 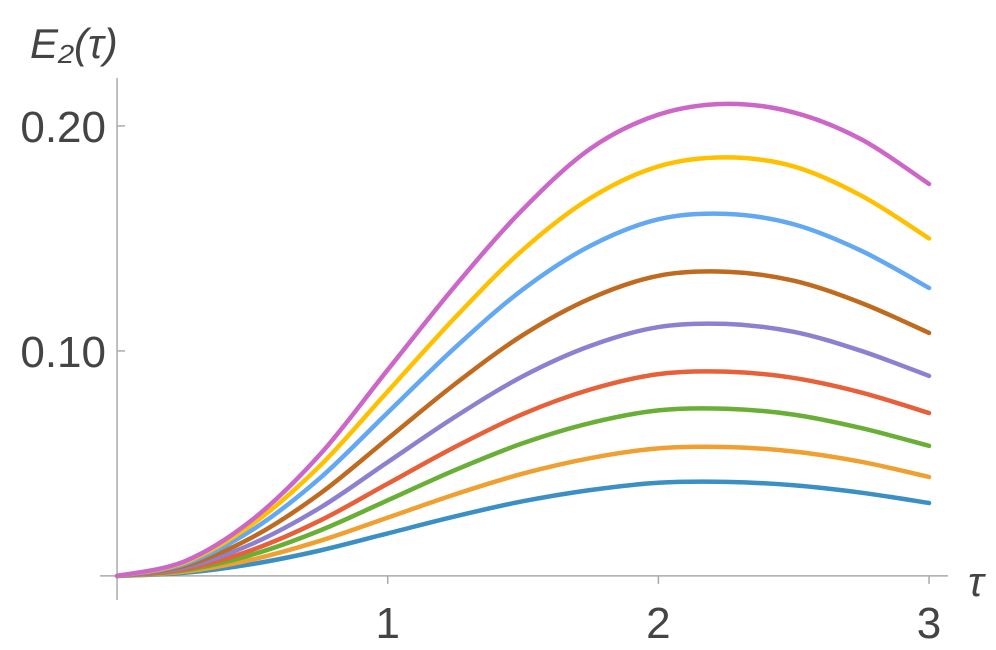 What do you see at coordinates (63, 127) in the screenshot?
I see `y-tick-label: 0.20` at bounding box center [63, 127].